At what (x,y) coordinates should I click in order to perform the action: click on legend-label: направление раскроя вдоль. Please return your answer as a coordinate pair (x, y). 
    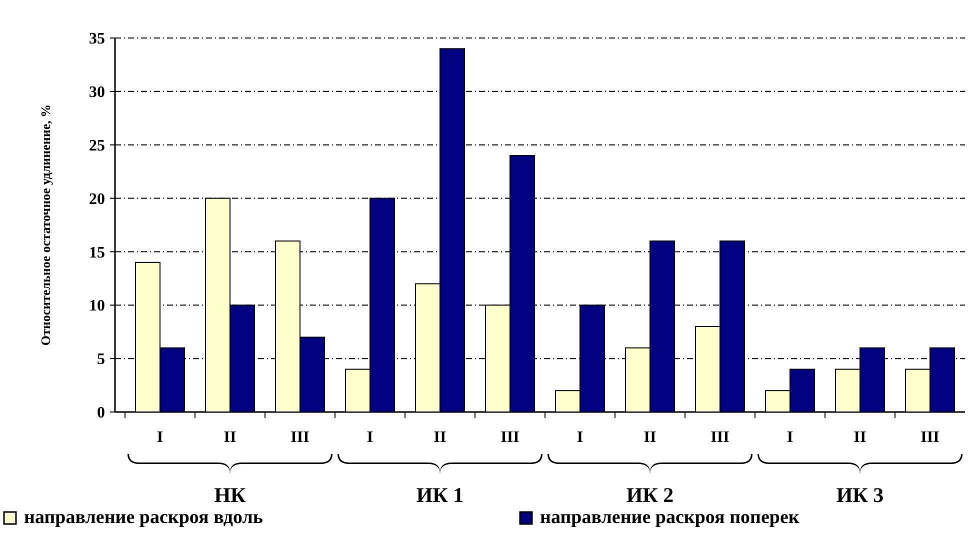
    Looking at the image, I should click on (143, 517).